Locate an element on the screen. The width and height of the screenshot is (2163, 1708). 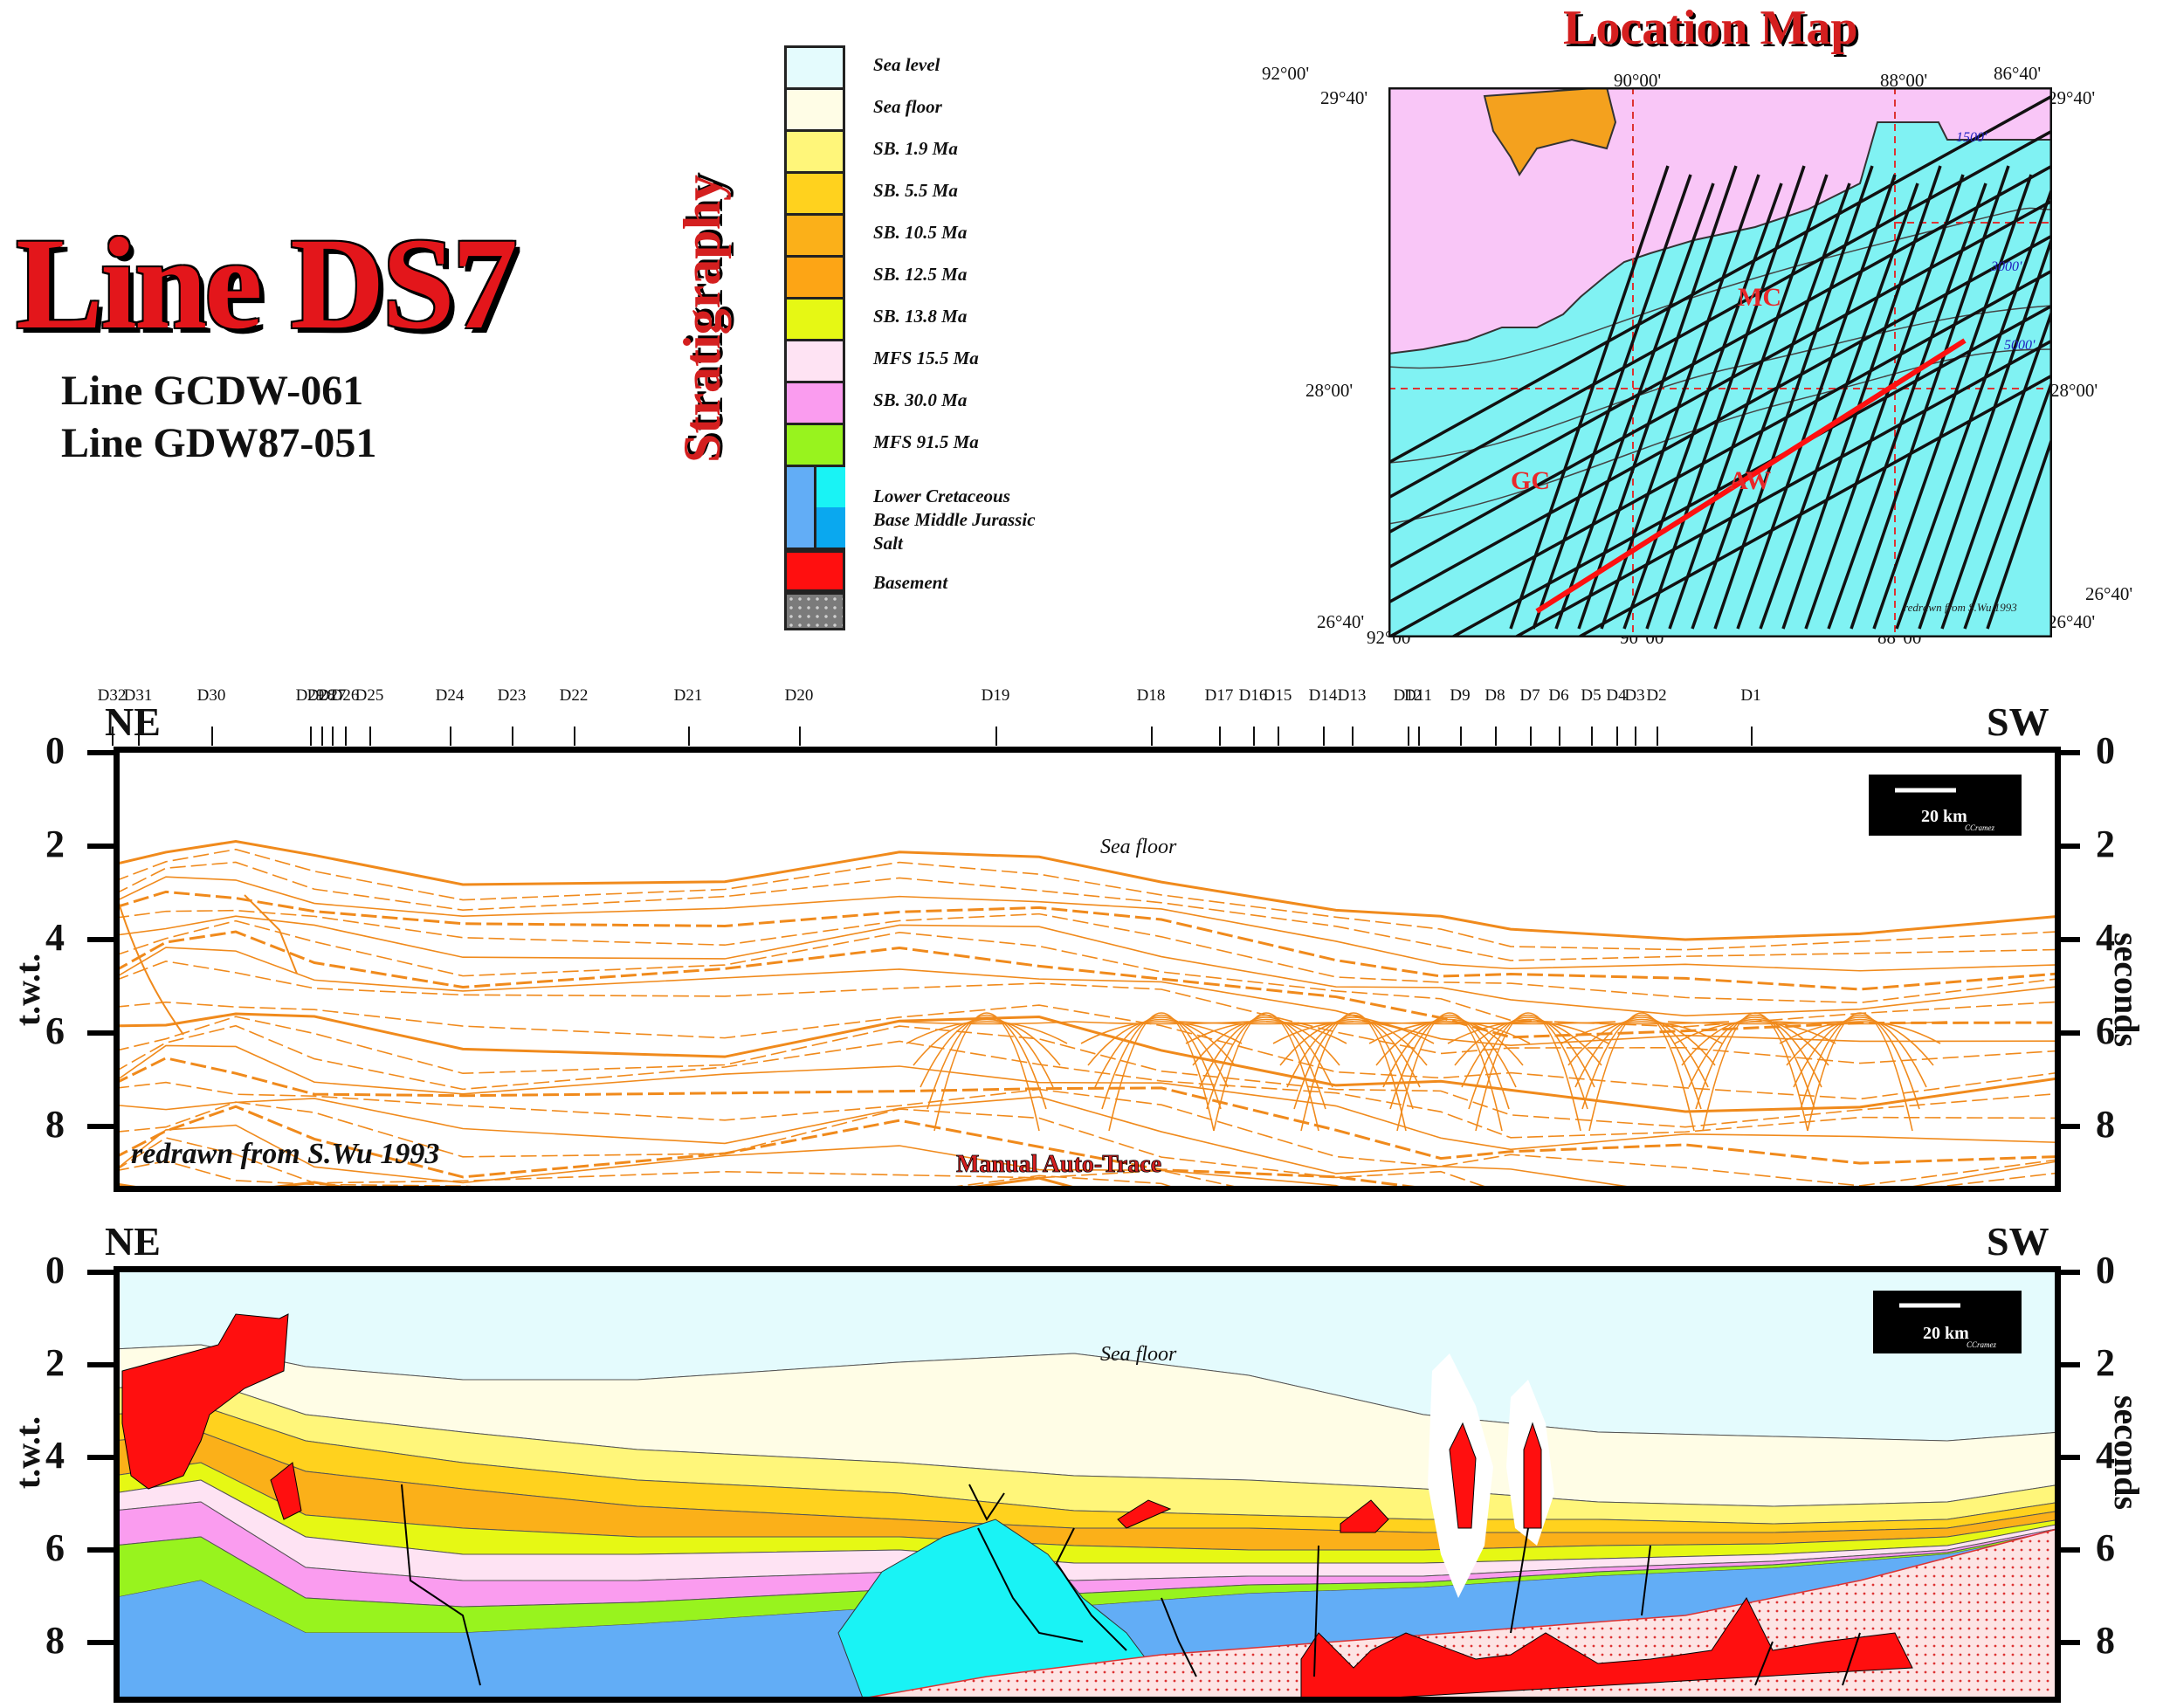
well-tick-d12 is located at coordinates (1408, 736).